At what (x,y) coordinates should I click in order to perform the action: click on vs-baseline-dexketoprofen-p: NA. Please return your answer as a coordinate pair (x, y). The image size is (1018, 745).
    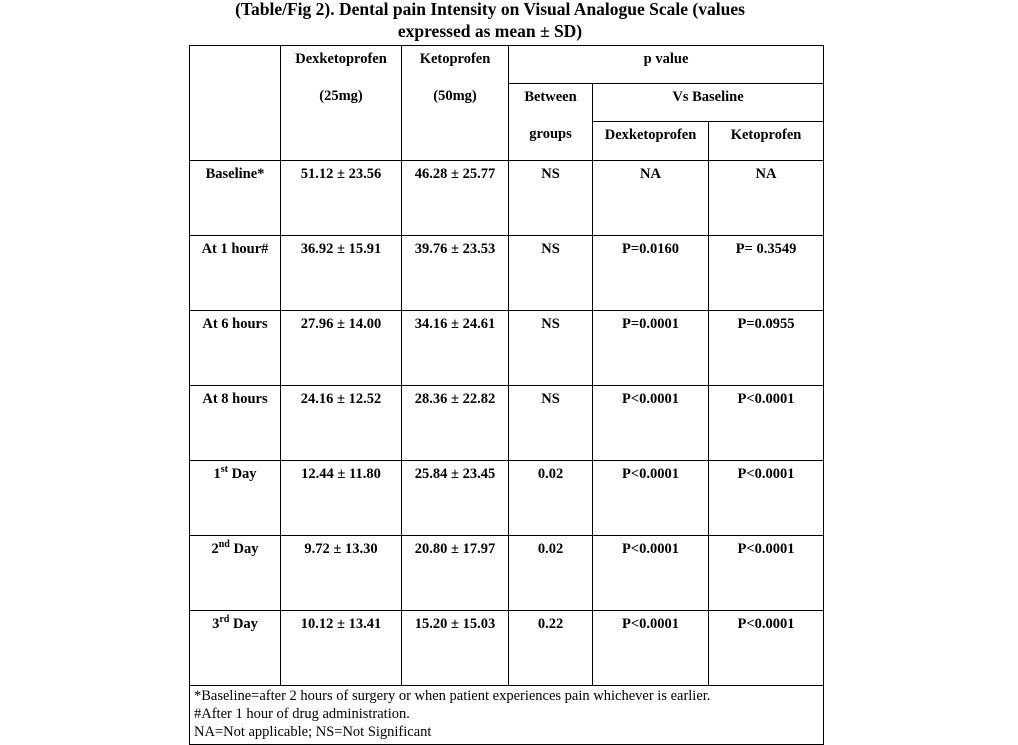
    Looking at the image, I should click on (650, 198).